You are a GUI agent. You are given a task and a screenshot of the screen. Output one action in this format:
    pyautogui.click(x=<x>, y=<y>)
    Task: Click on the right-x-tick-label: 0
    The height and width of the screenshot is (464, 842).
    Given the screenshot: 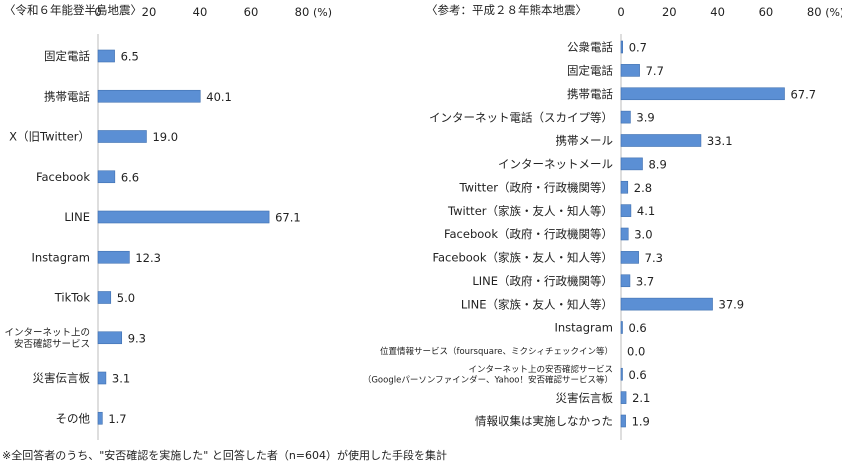 What is the action you would take?
    pyautogui.click(x=620, y=12)
    